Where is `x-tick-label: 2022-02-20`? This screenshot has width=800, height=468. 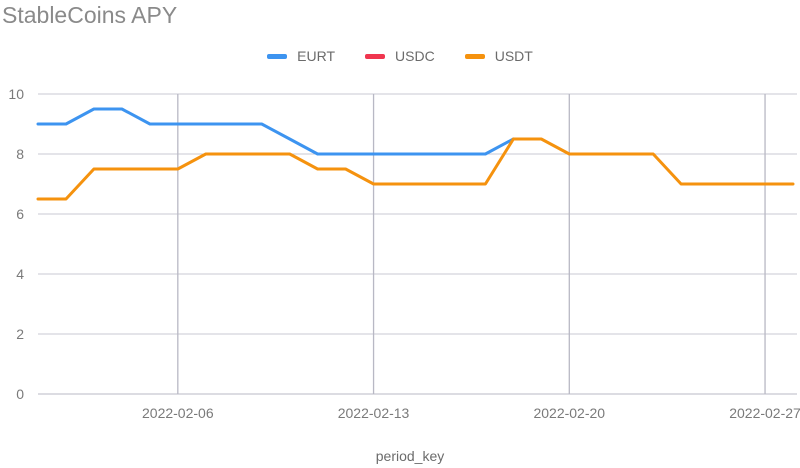 x-tick-label: 2022-02-20 is located at coordinates (569, 413).